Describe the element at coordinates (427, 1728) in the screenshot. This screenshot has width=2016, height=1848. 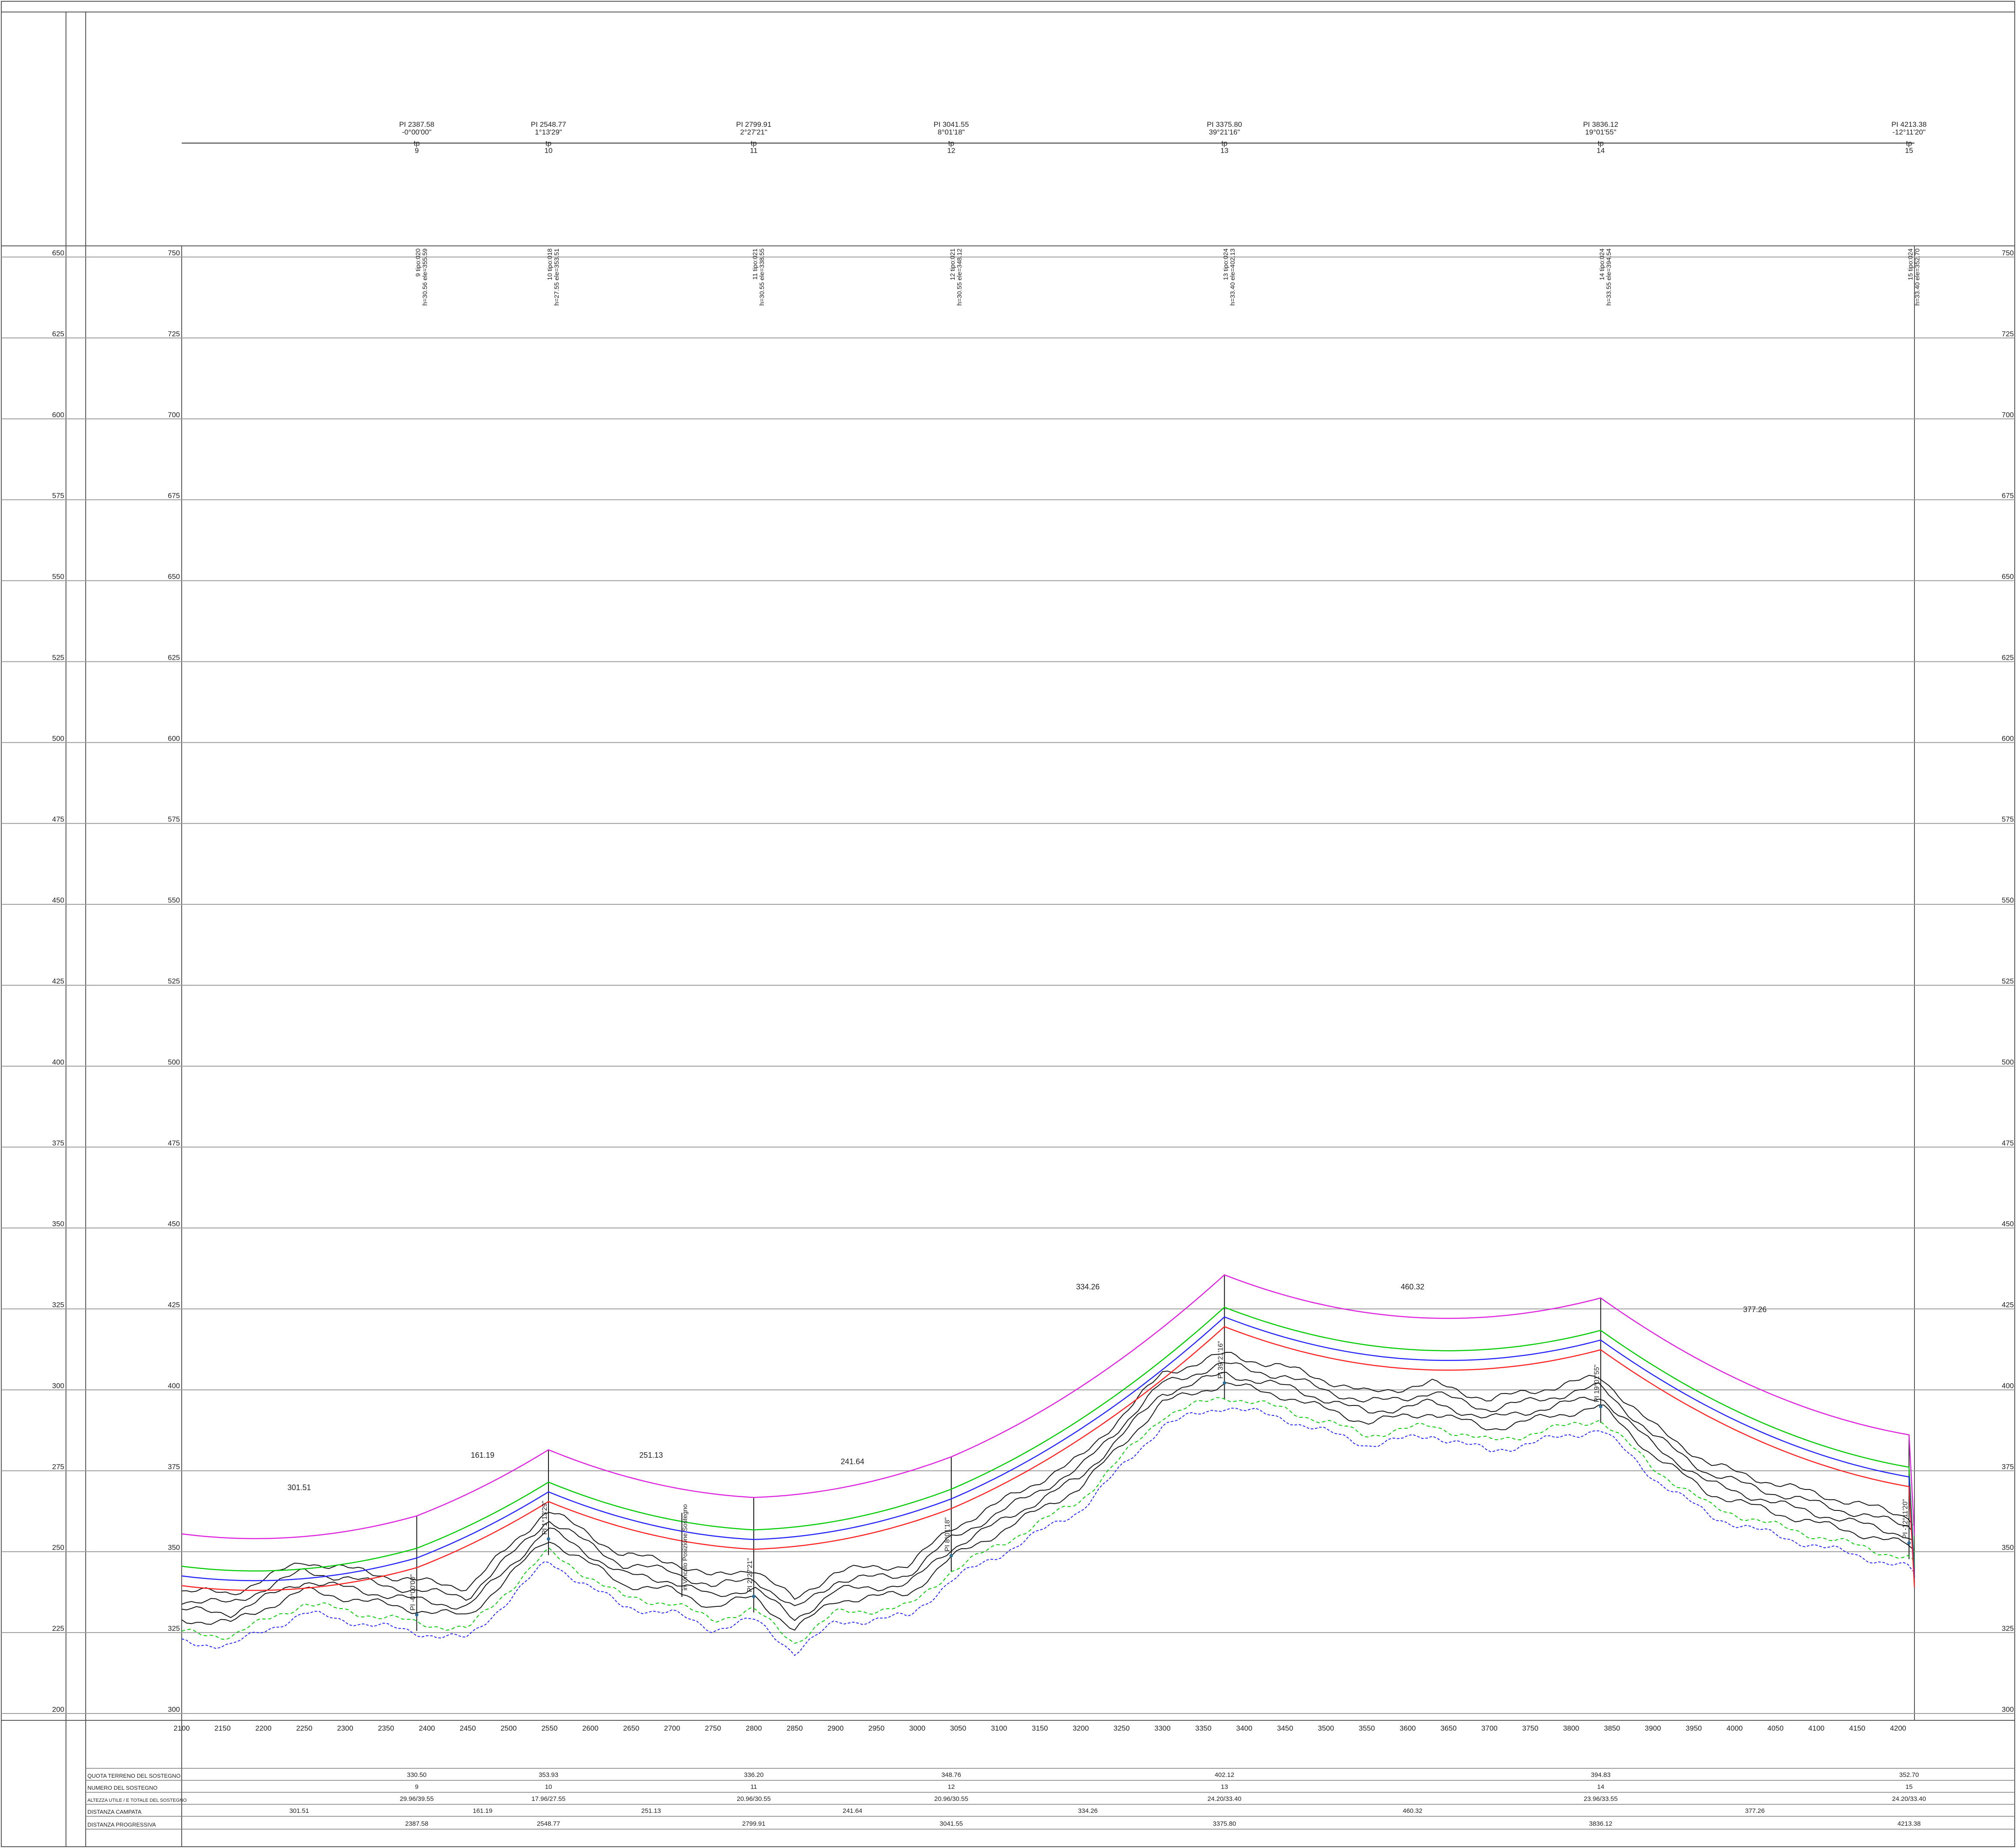
I see `x-tick-label: 2400` at that location.